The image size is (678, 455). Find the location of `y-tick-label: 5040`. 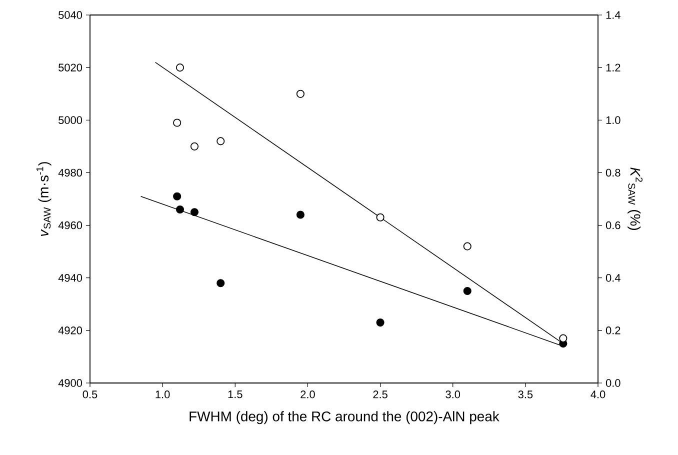

y-tick-label: 5040 is located at coordinates (70, 15).